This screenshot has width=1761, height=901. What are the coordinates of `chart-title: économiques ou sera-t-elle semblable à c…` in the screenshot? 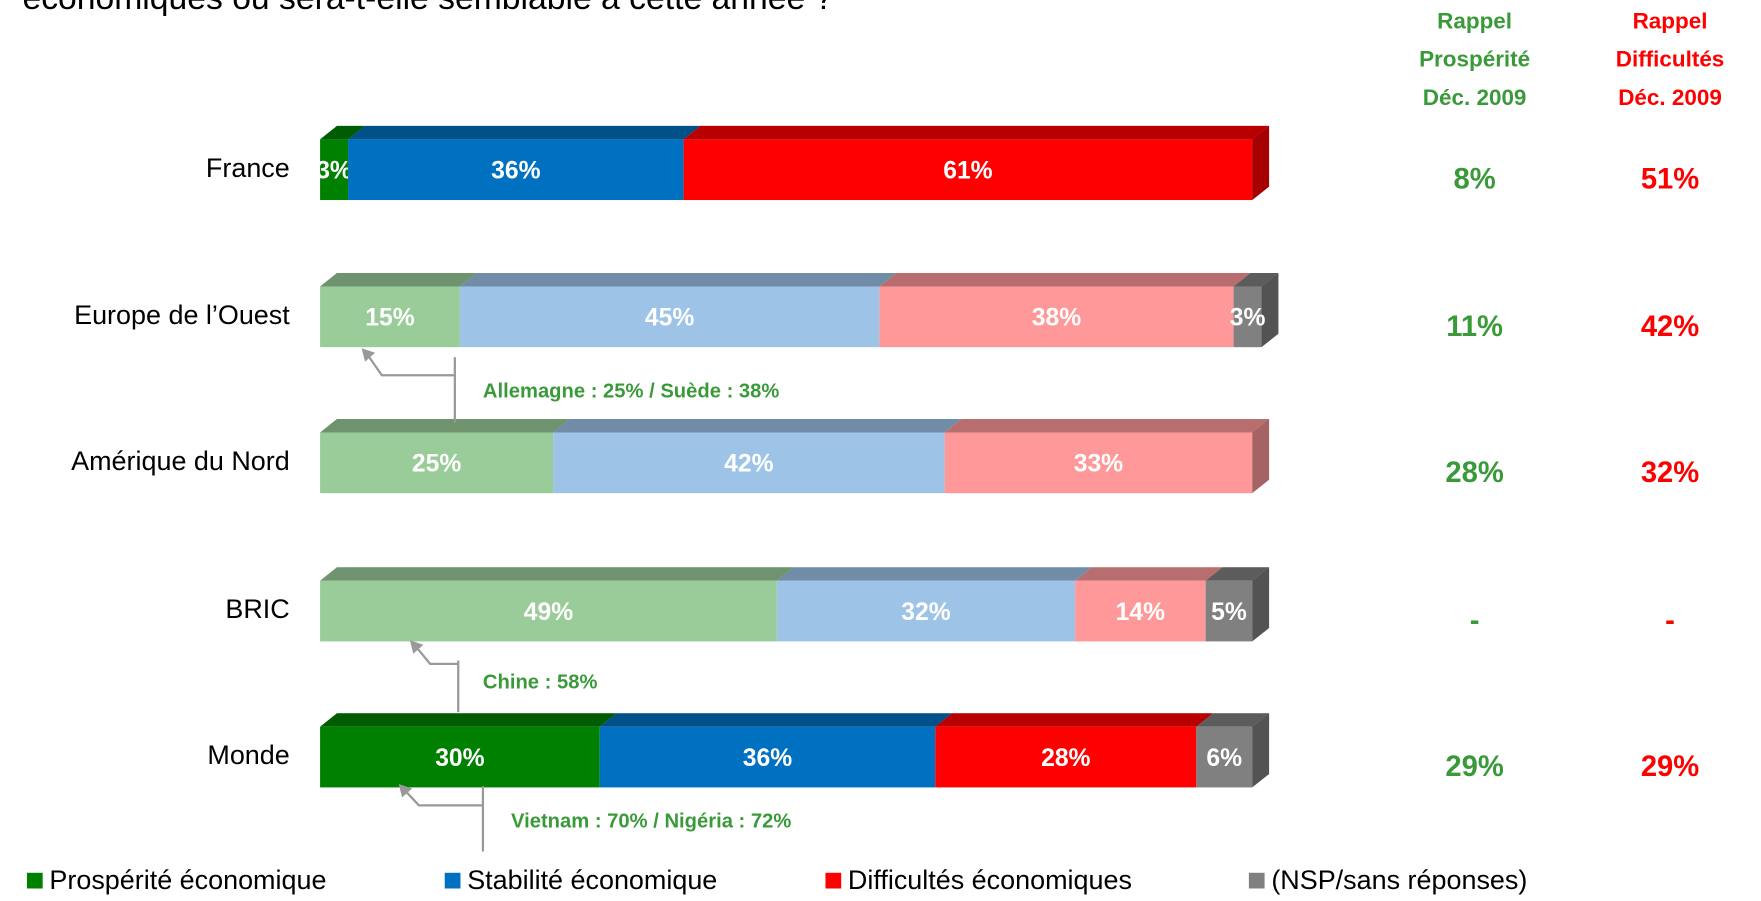 It's located at (427, 8).